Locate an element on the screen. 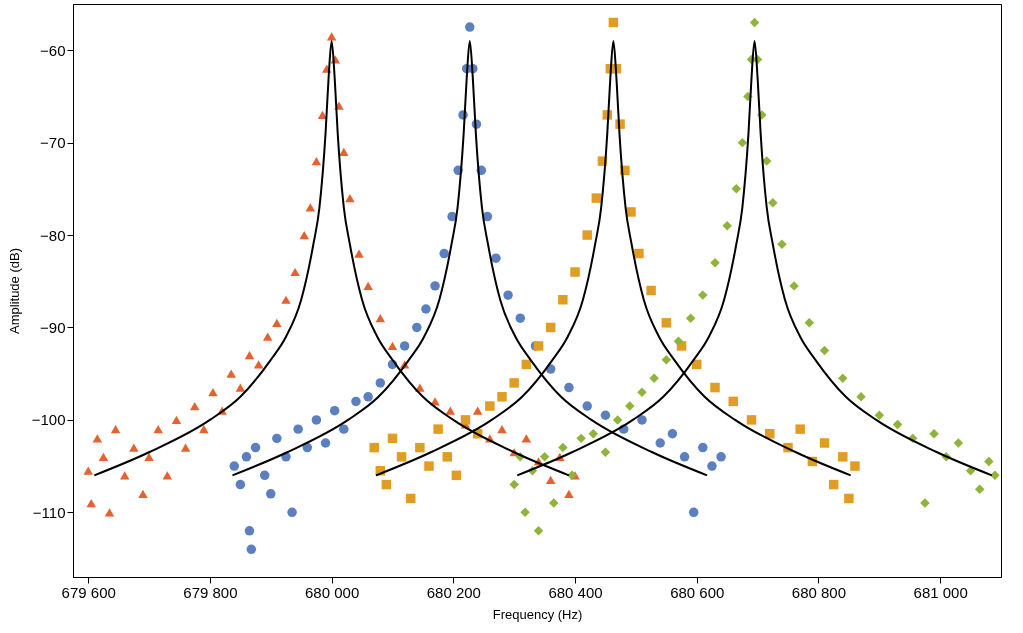 The width and height of the screenshot is (1023, 633). x-tick-label: 679 800 is located at coordinates (210, 592).